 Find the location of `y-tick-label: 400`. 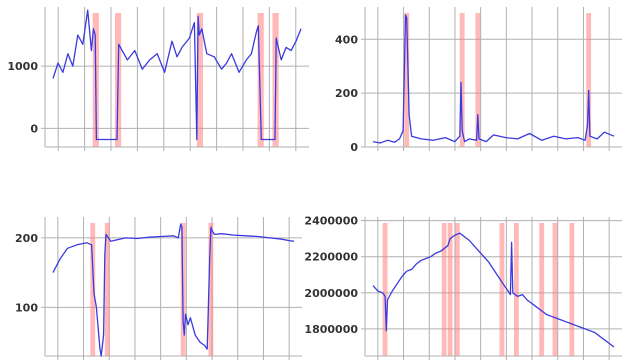

y-tick-label: 400 is located at coordinates (346, 39).